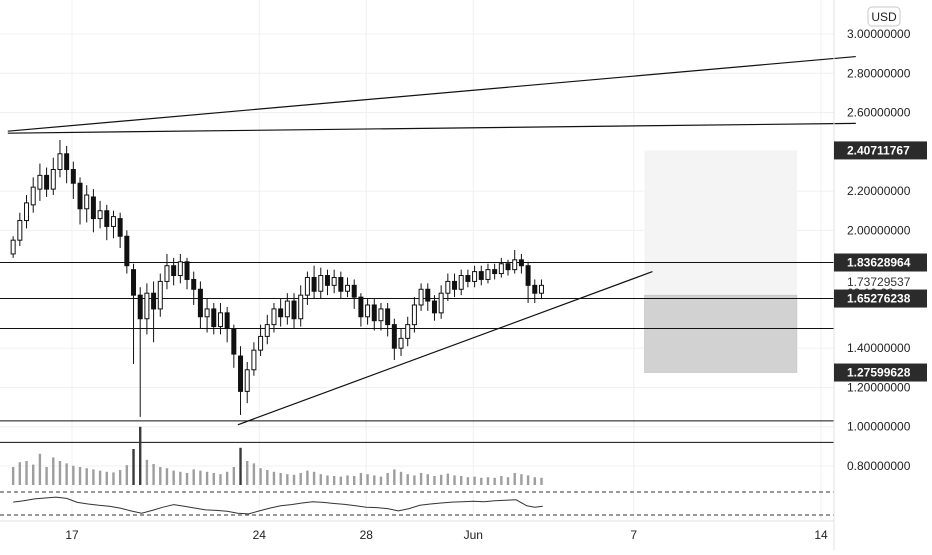 The image size is (932, 555). I want to click on time-tick-label-3: Jun, so click(473, 535).